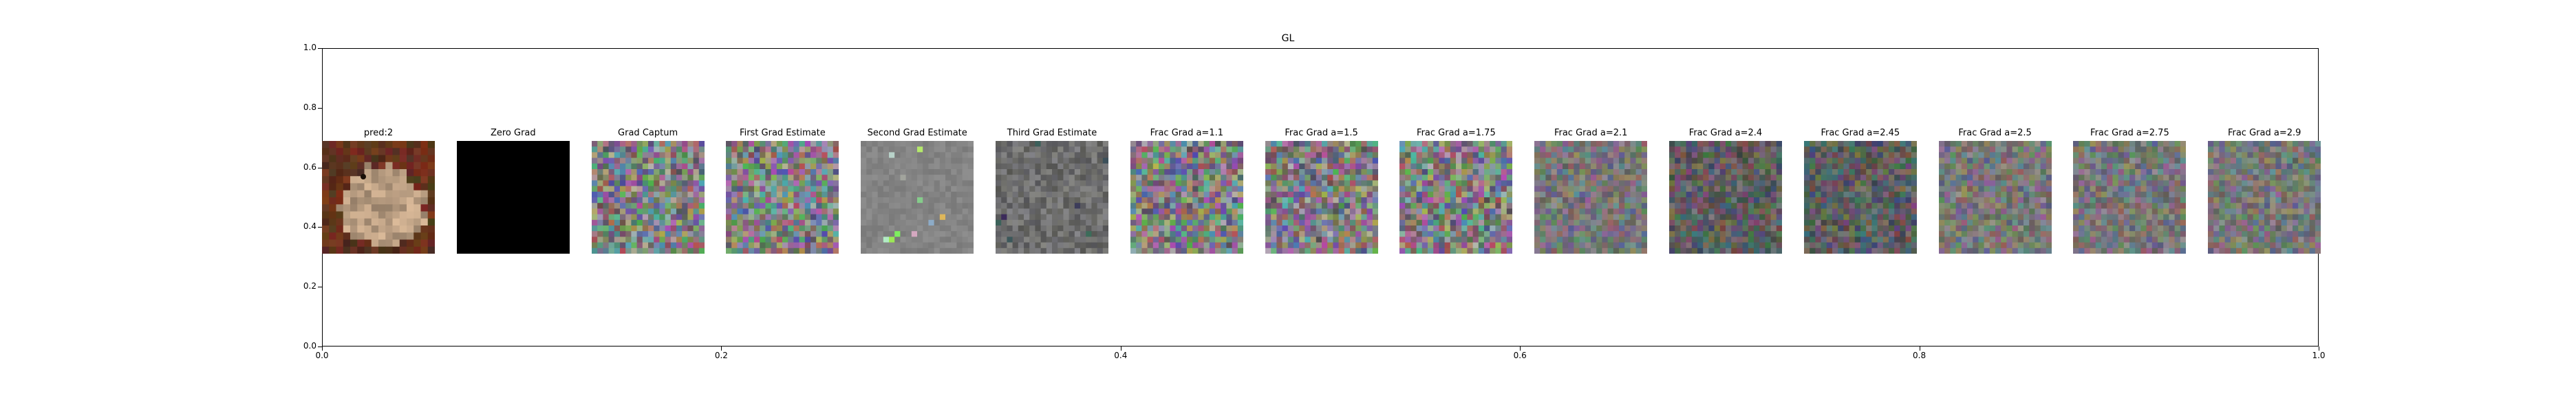  Describe the element at coordinates (1052, 133) in the screenshot. I see `panel-title: Third Grad Estimate` at that location.